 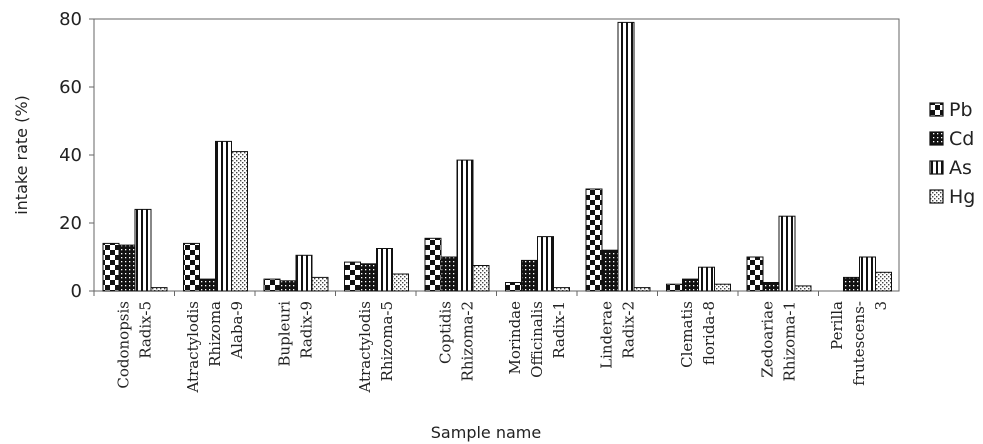 I want to click on y-axis-ticks: 0 20 40 60 80, so click(x=76, y=155).